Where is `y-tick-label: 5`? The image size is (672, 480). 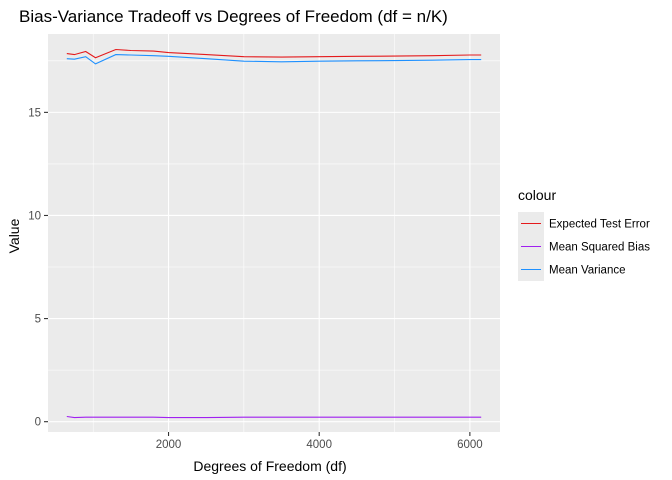
y-tick-label: 5 is located at coordinates (38, 320).